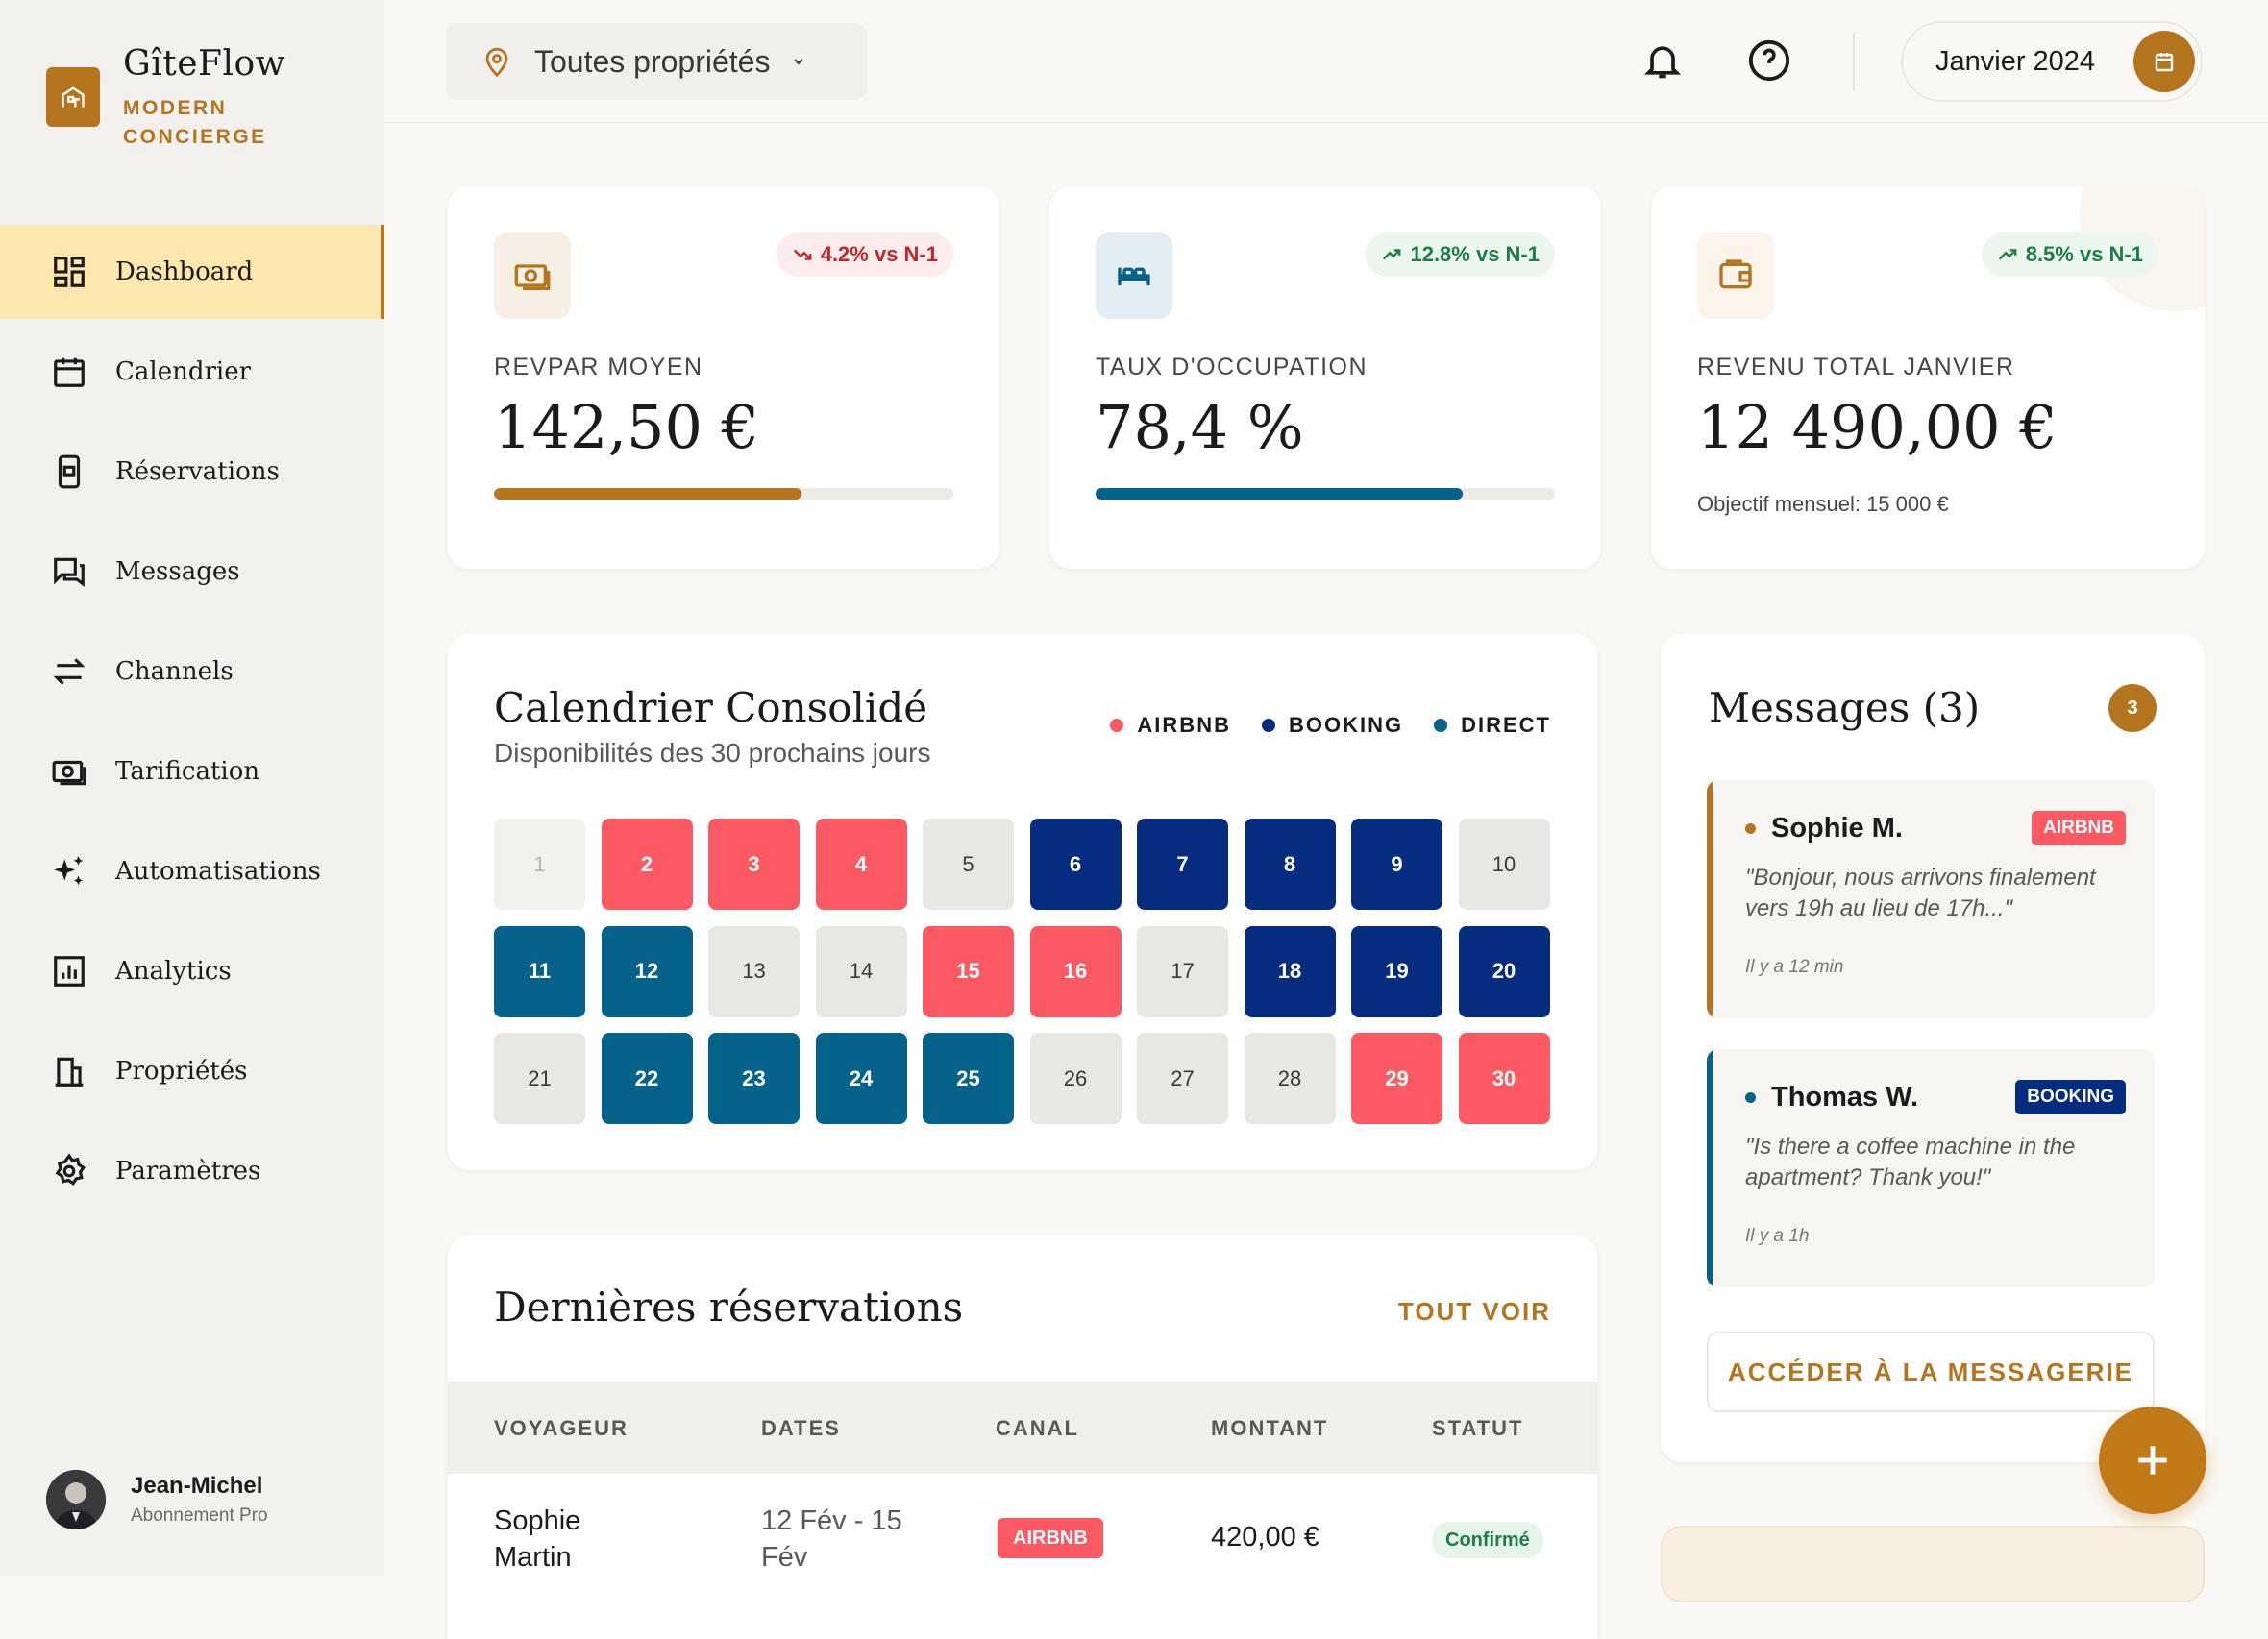  I want to click on user-name: Jean-Michel, so click(197, 1486).